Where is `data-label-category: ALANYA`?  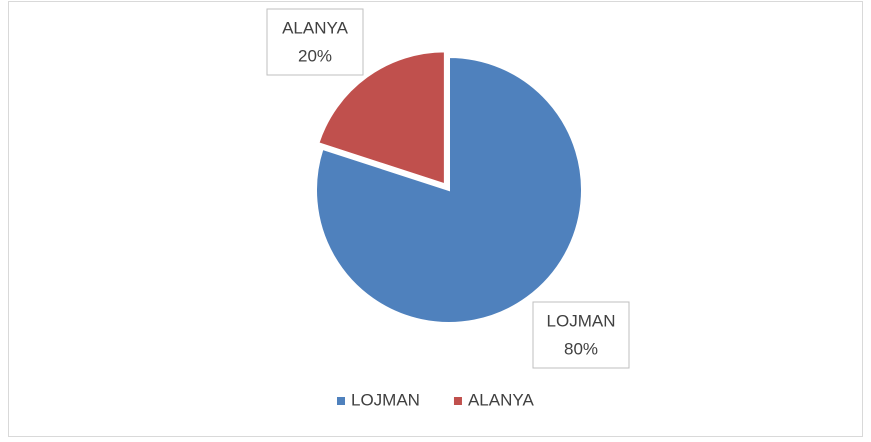 data-label-category: ALANYA is located at coordinates (315, 27).